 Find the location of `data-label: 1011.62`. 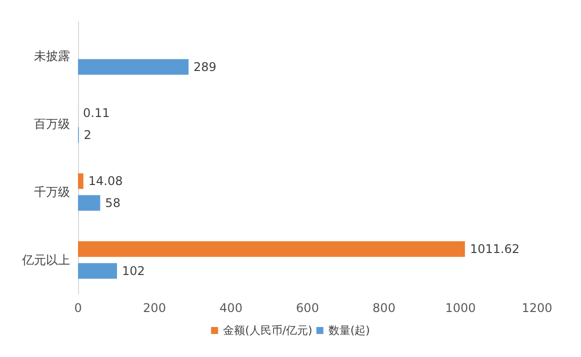

data-label: 1011.62 is located at coordinates (495, 249).